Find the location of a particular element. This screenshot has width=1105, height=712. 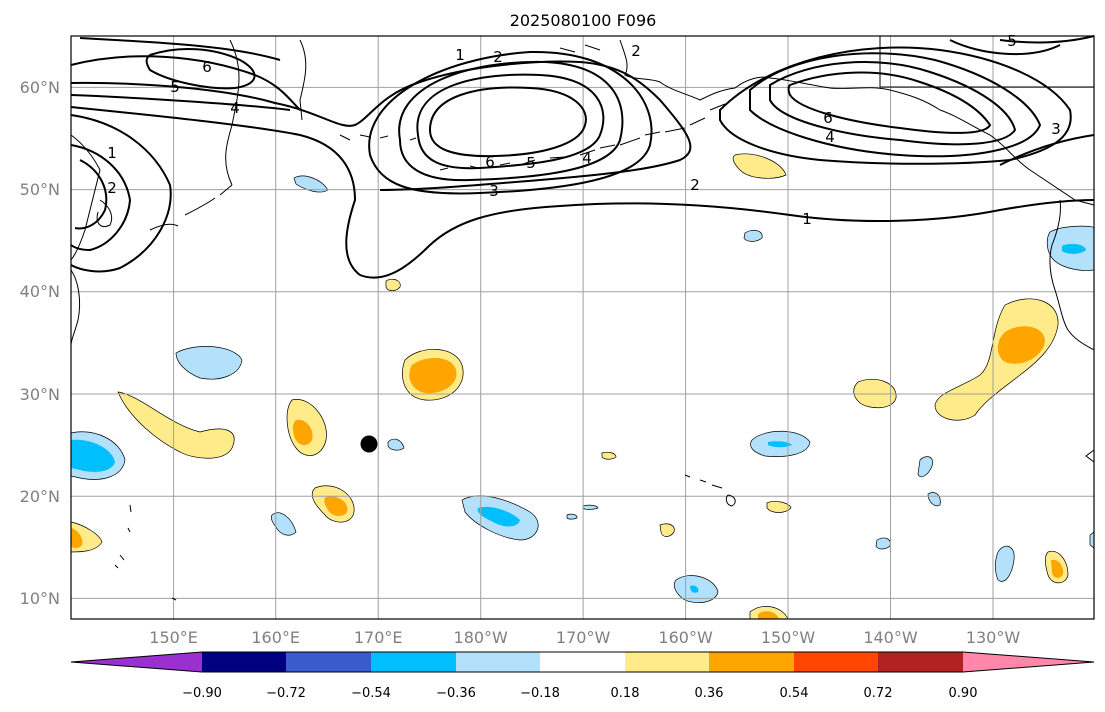

colorbar-extend-max is located at coordinates (1028, 662).